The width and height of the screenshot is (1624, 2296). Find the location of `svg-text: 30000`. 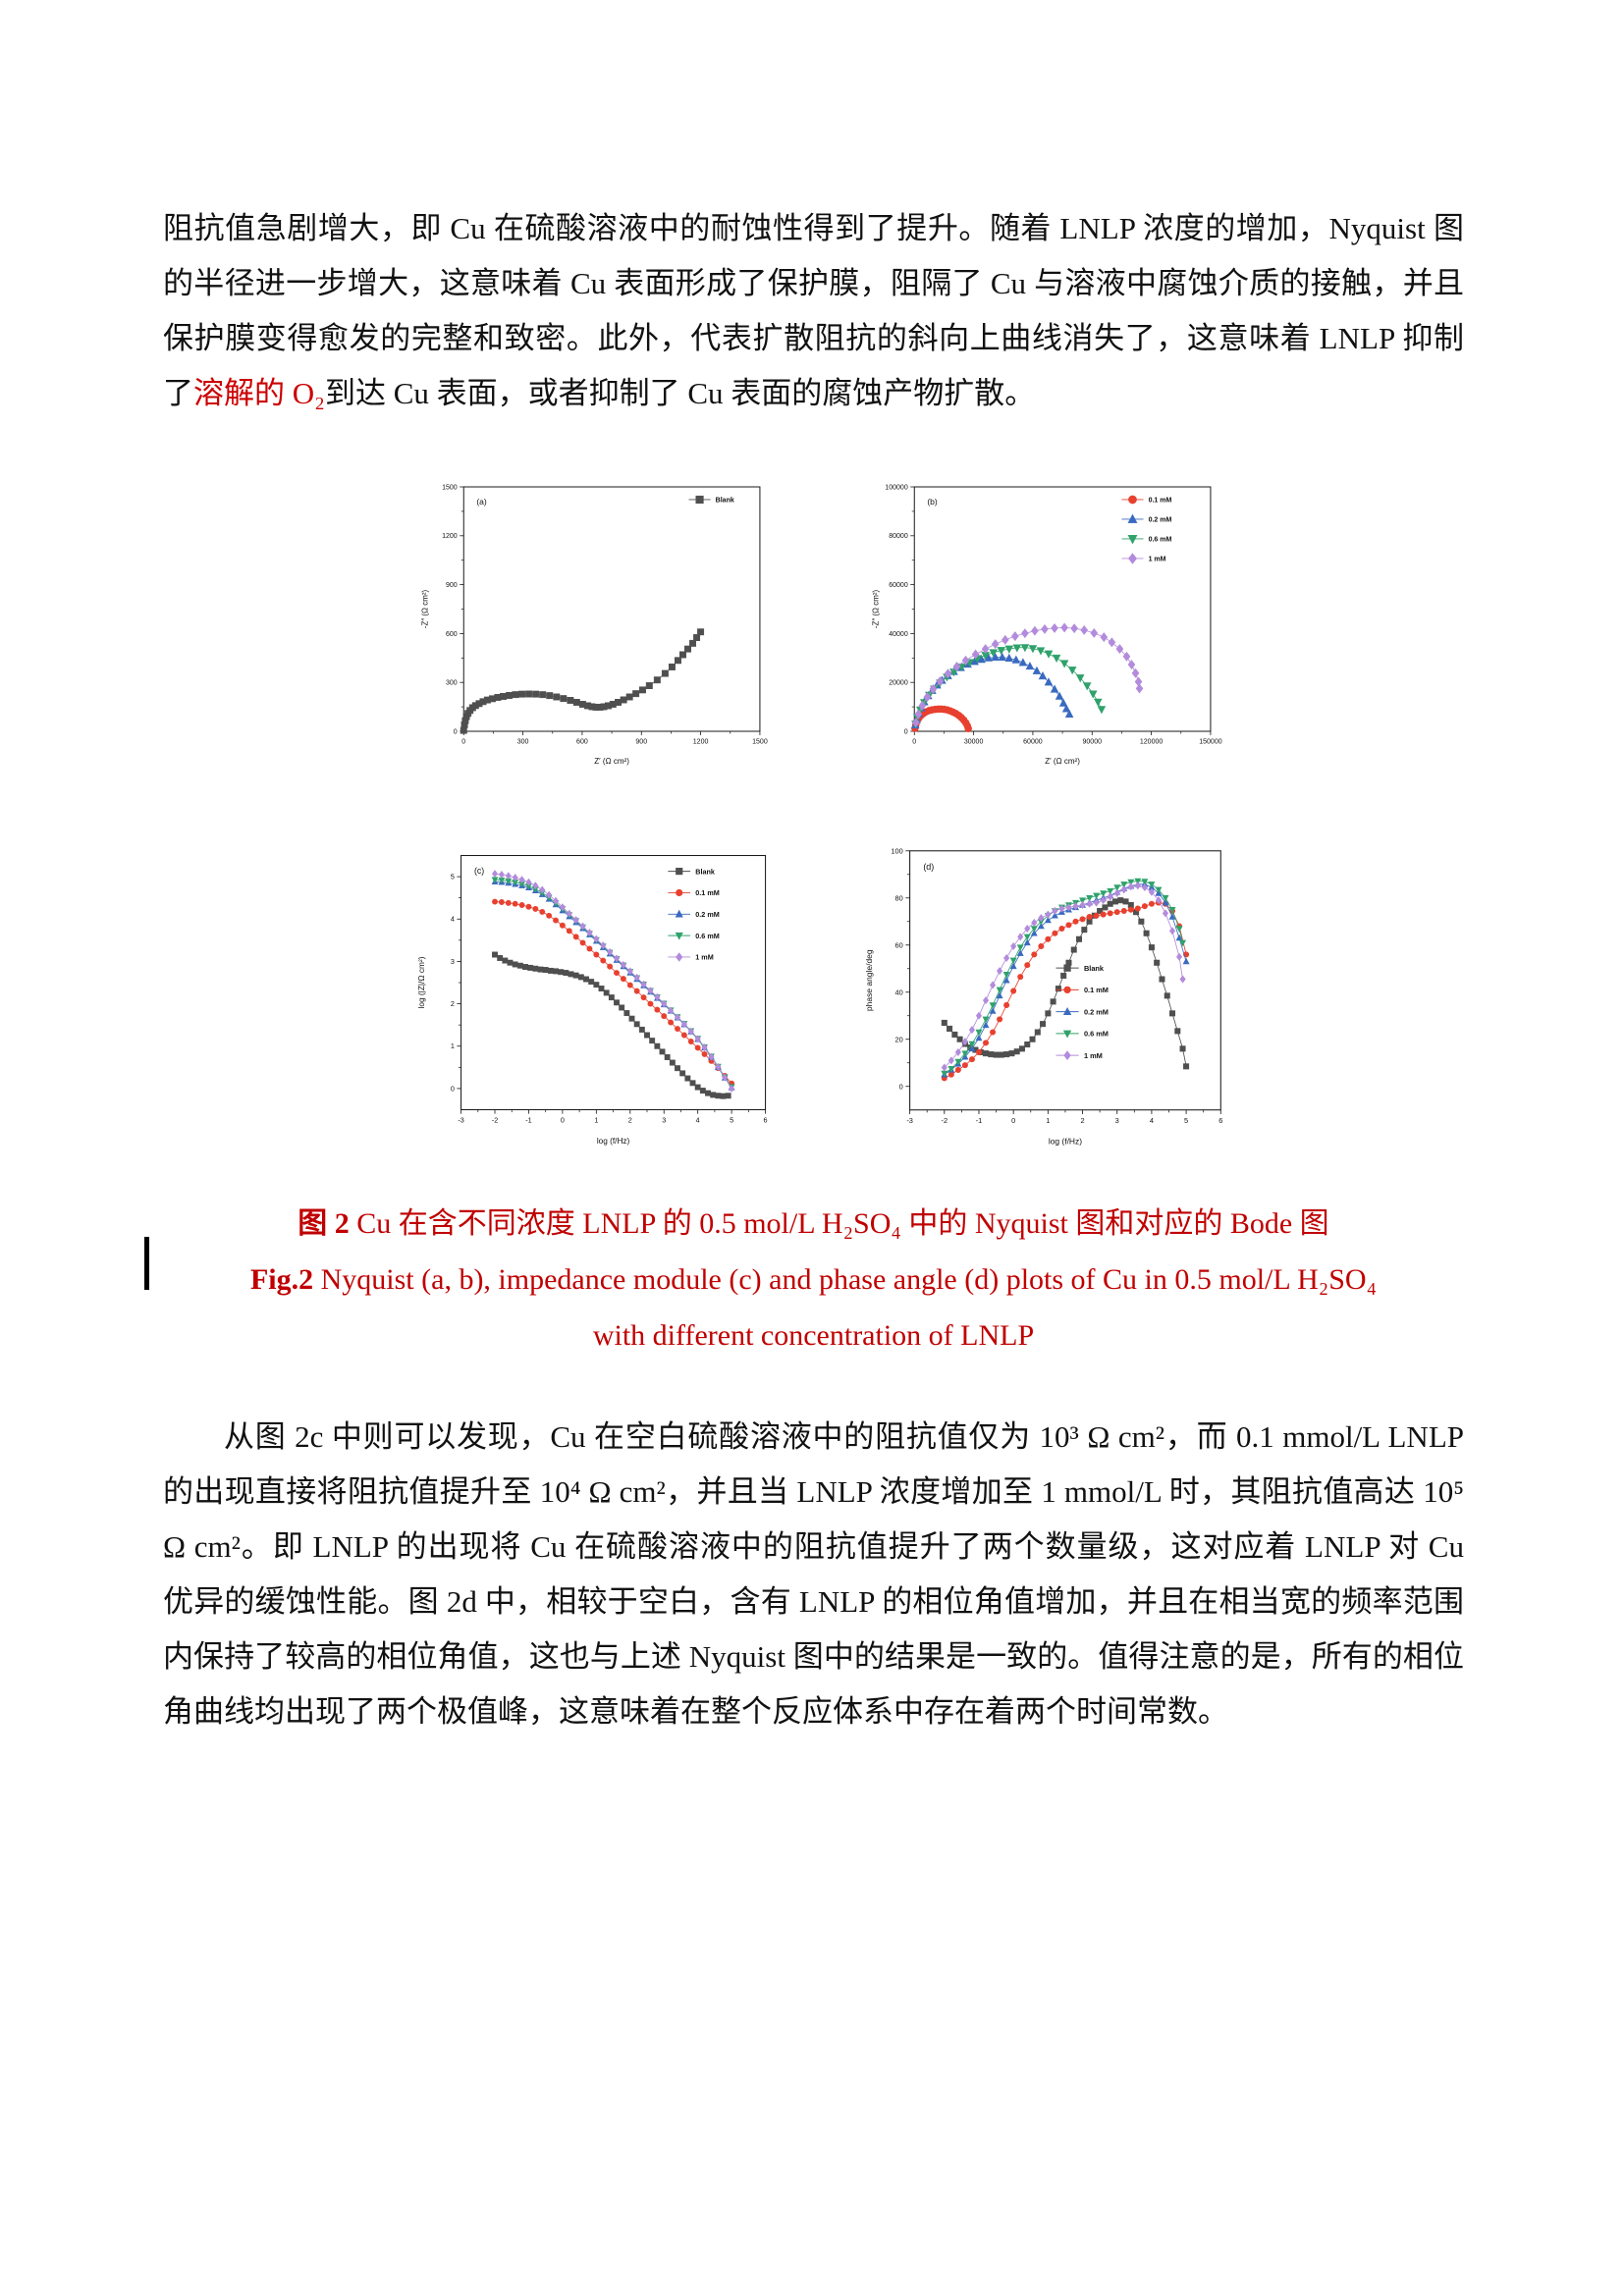

svg-text: 30000 is located at coordinates (974, 742).